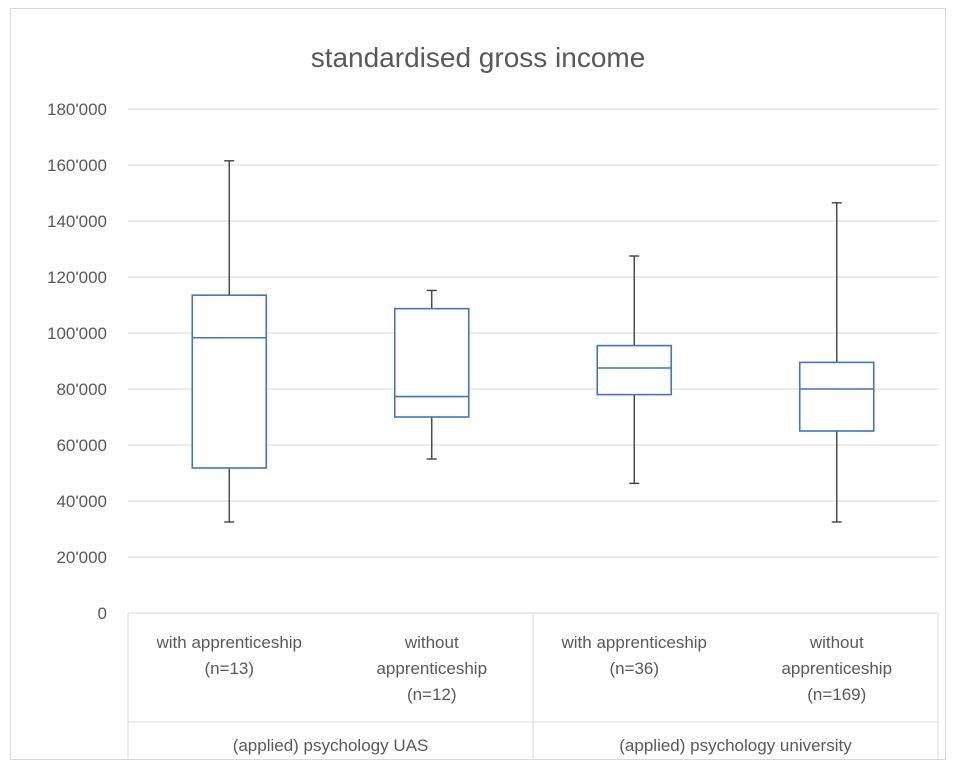 The image size is (954, 769). Describe the element at coordinates (331, 745) in the screenshot. I see `group-label: (applied) psychology UAS` at that location.